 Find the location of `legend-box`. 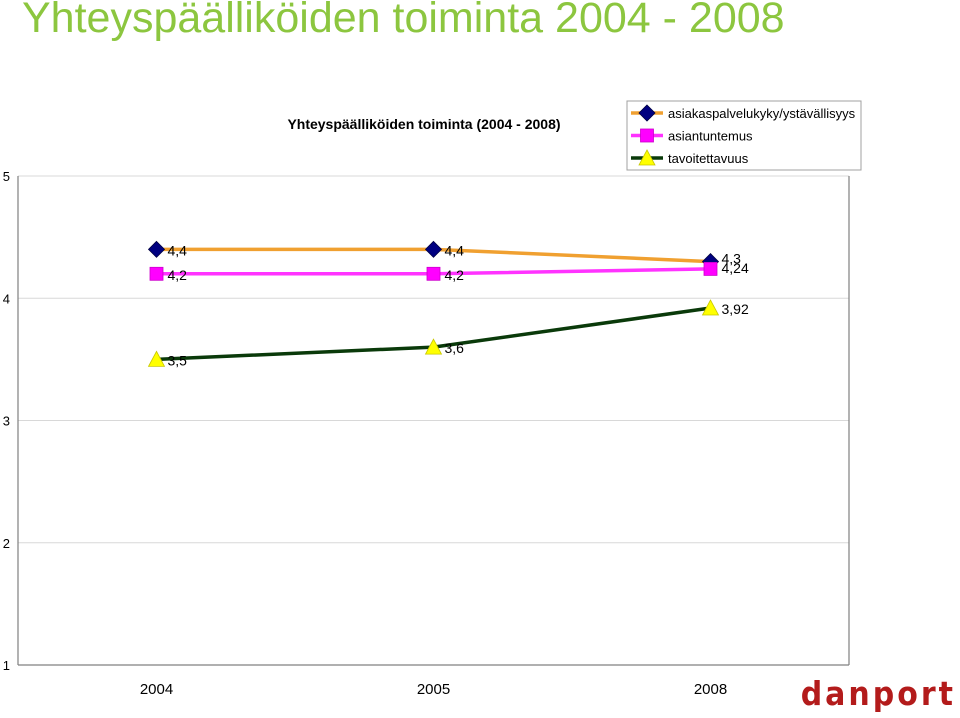

legend-box is located at coordinates (744, 135).